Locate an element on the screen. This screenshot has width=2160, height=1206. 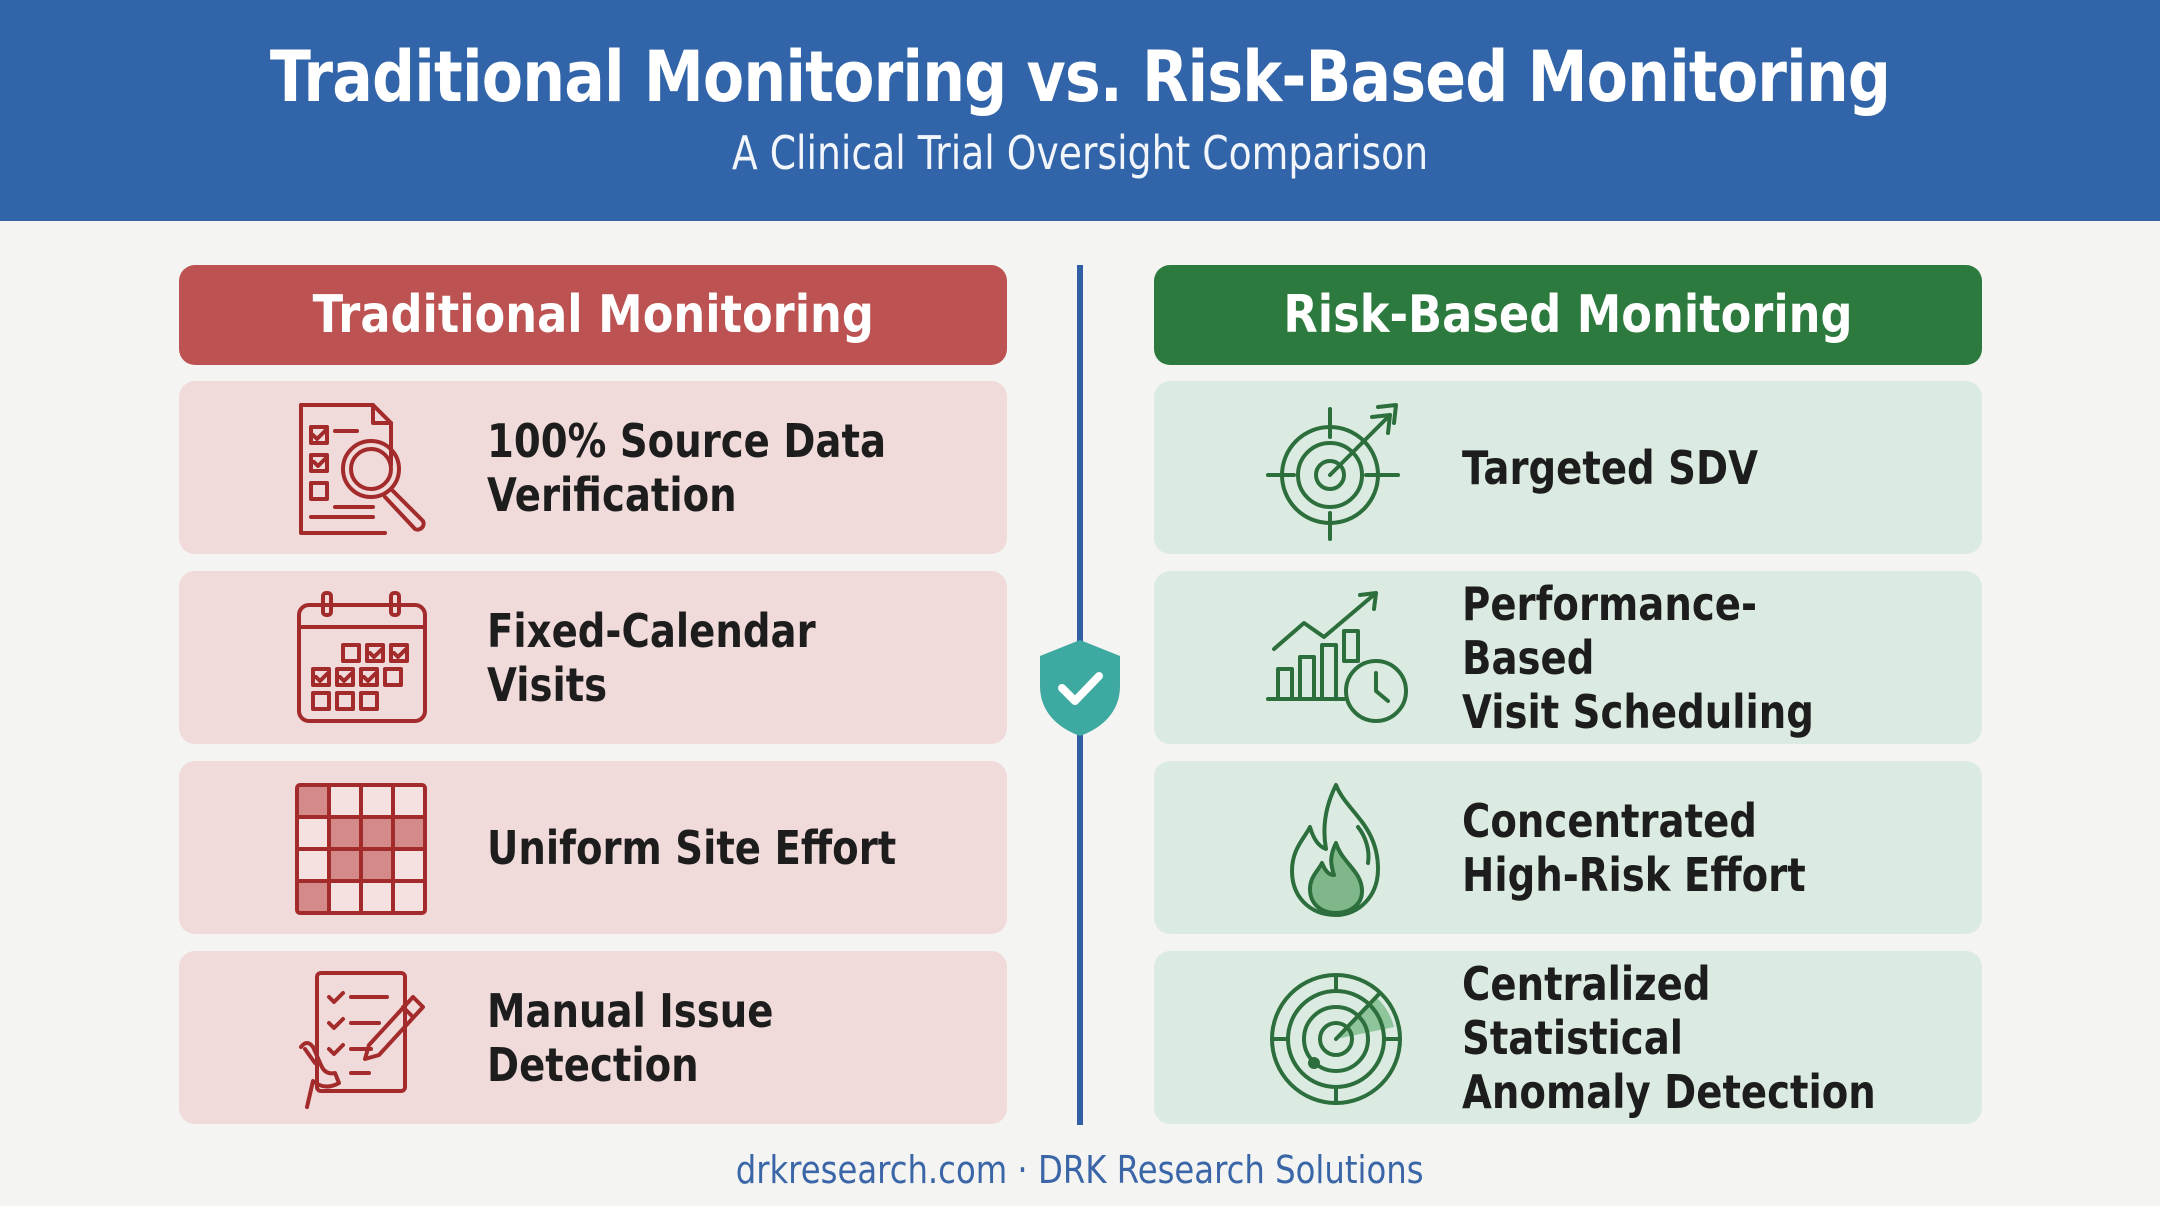
document-magnifier-icon is located at coordinates (362, 469).